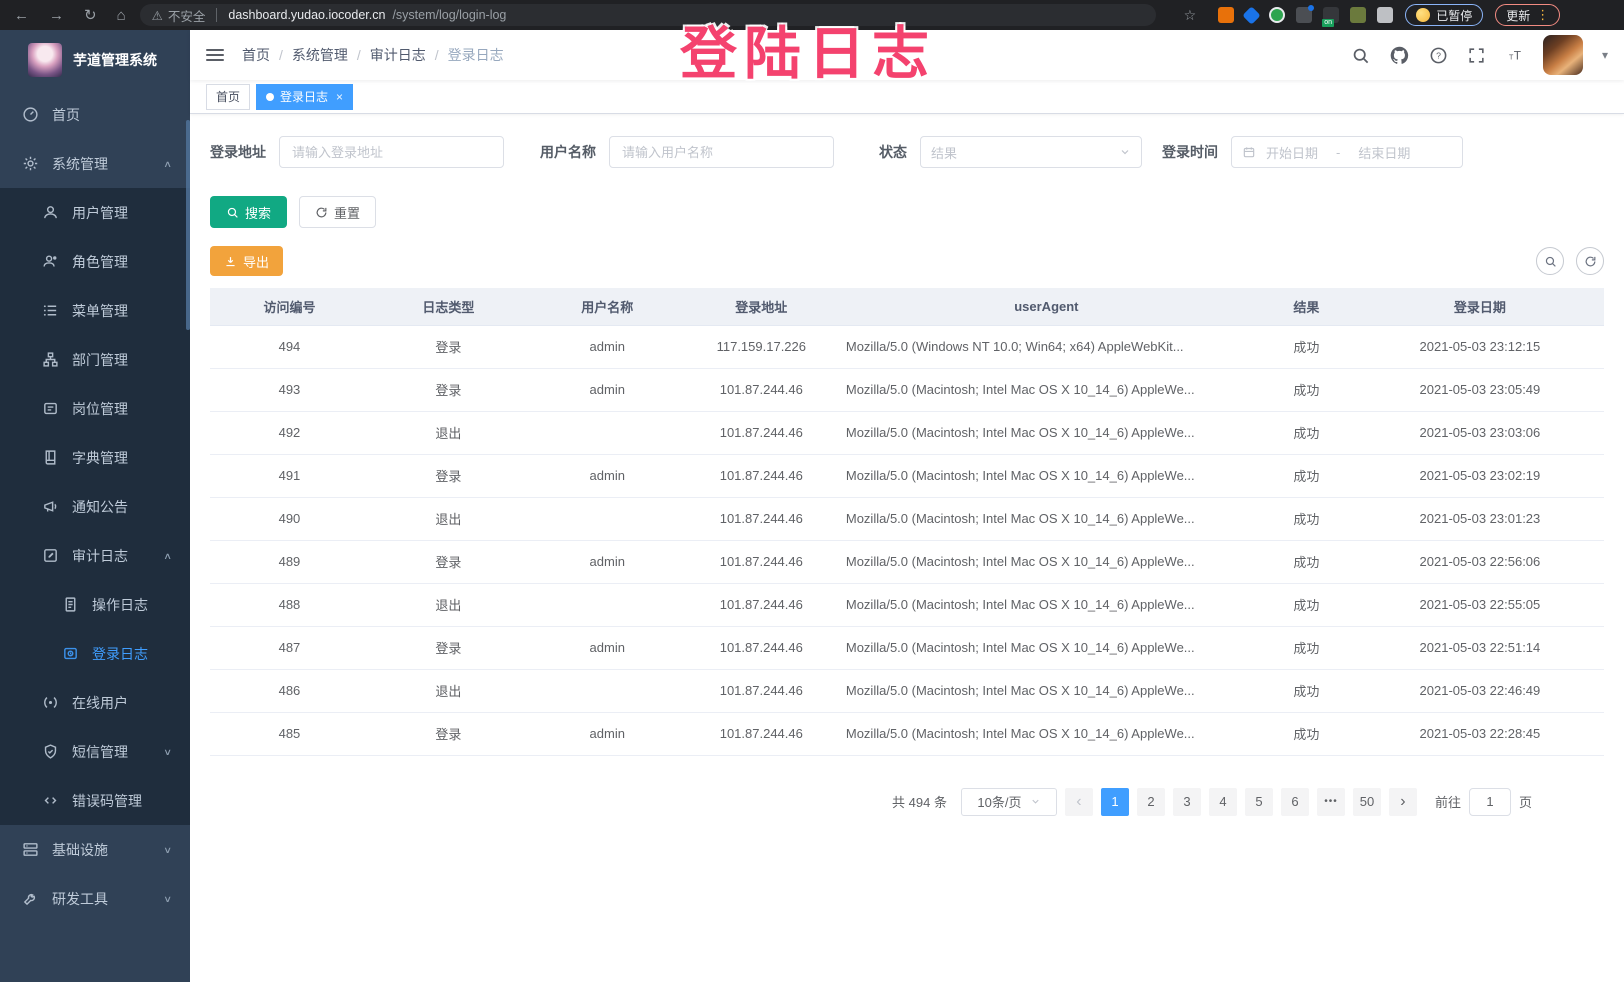 The width and height of the screenshot is (1624, 982). What do you see at coordinates (95, 506) in the screenshot?
I see `sidebar-item-notice-announcement: 通知公告` at bounding box center [95, 506].